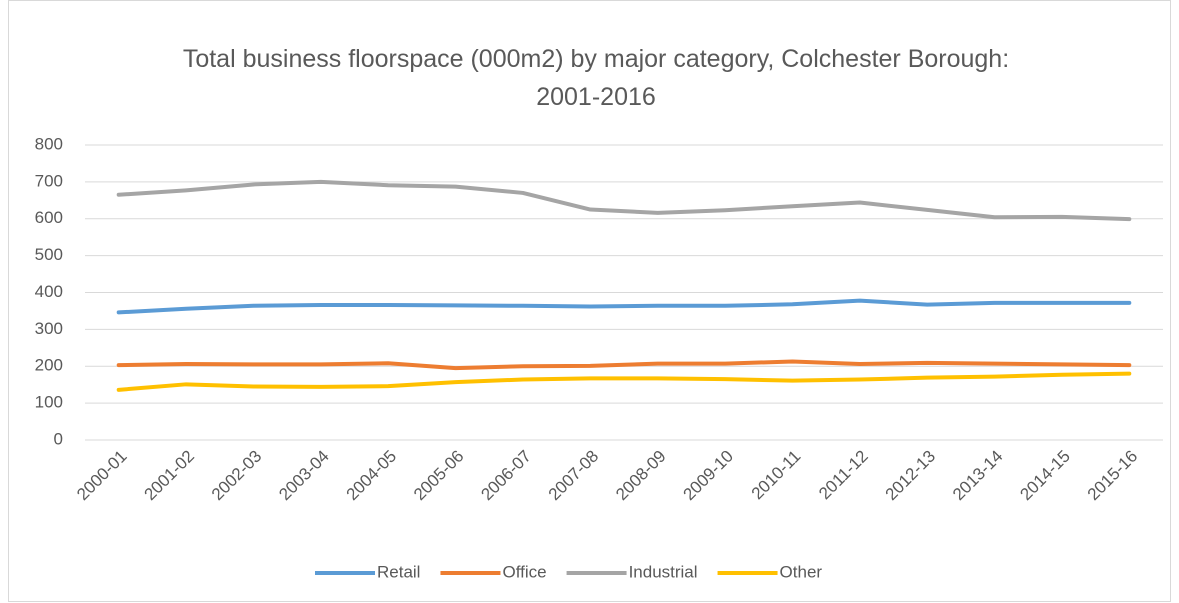 This screenshot has width=1179, height=603. Describe the element at coordinates (663, 571) in the screenshot. I see `legend-label: Industrial` at that location.